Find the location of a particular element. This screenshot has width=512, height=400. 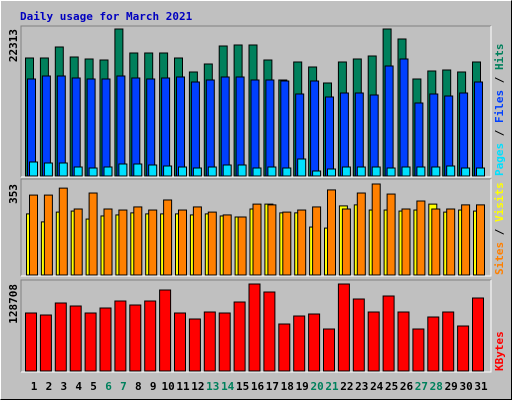

x-tick-label: 22 is located at coordinates (346, 386).